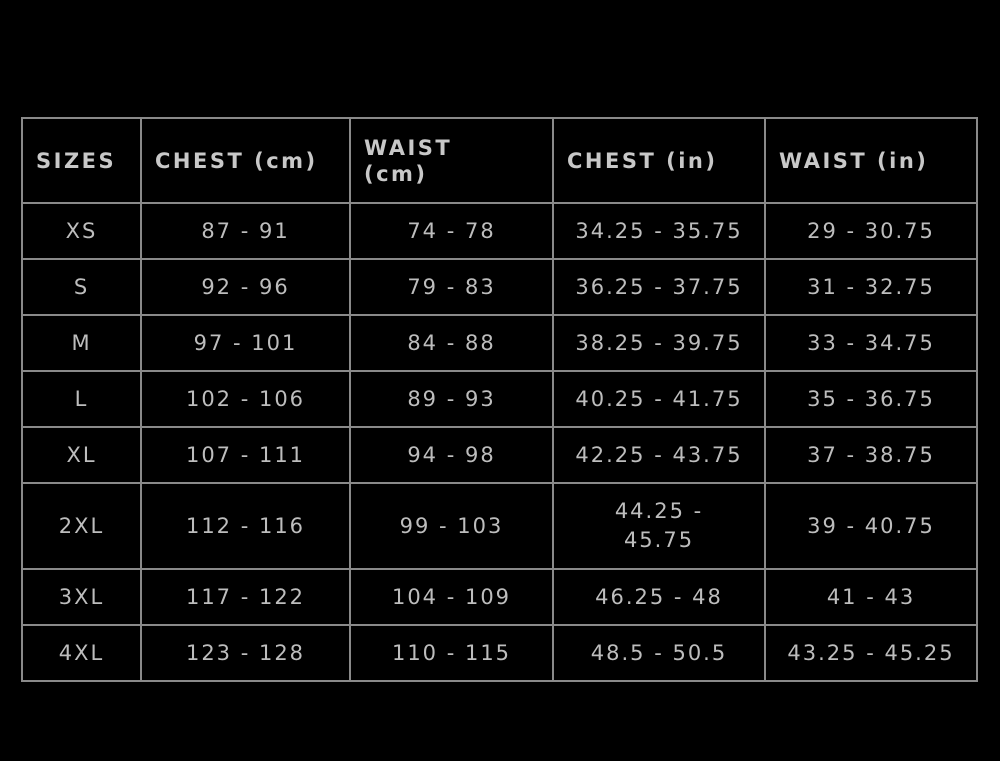  What do you see at coordinates (451, 653) in the screenshot?
I see `measurement-cell: 110 - 115` at bounding box center [451, 653].